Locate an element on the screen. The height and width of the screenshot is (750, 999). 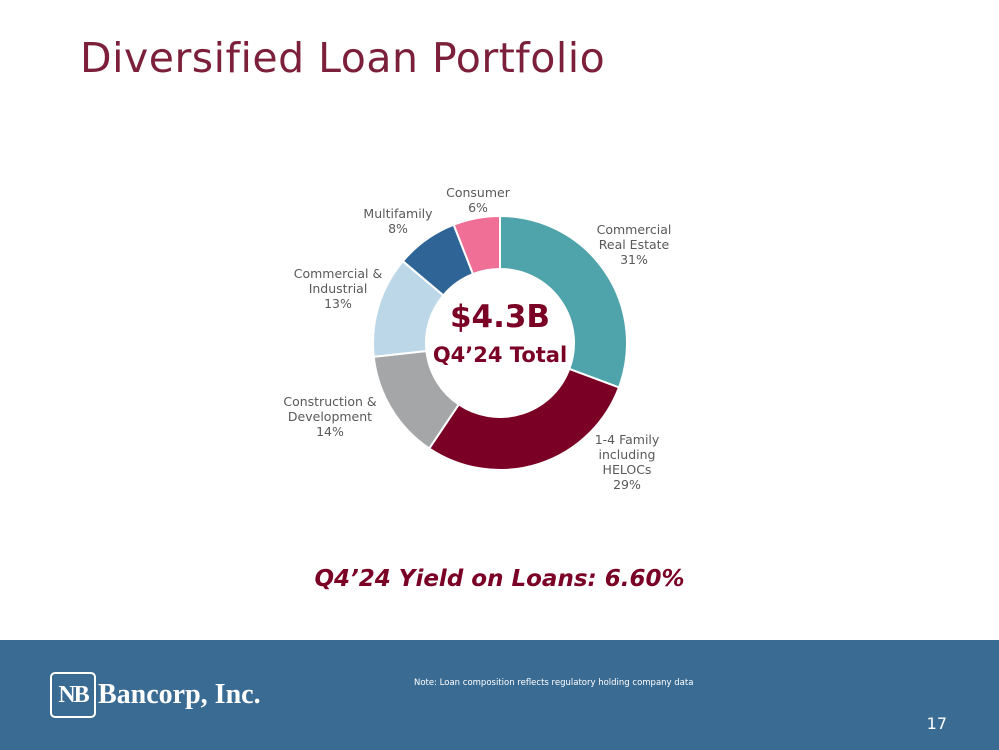
slide-title: Diversified Loan Portfolio is located at coordinates (343, 58).